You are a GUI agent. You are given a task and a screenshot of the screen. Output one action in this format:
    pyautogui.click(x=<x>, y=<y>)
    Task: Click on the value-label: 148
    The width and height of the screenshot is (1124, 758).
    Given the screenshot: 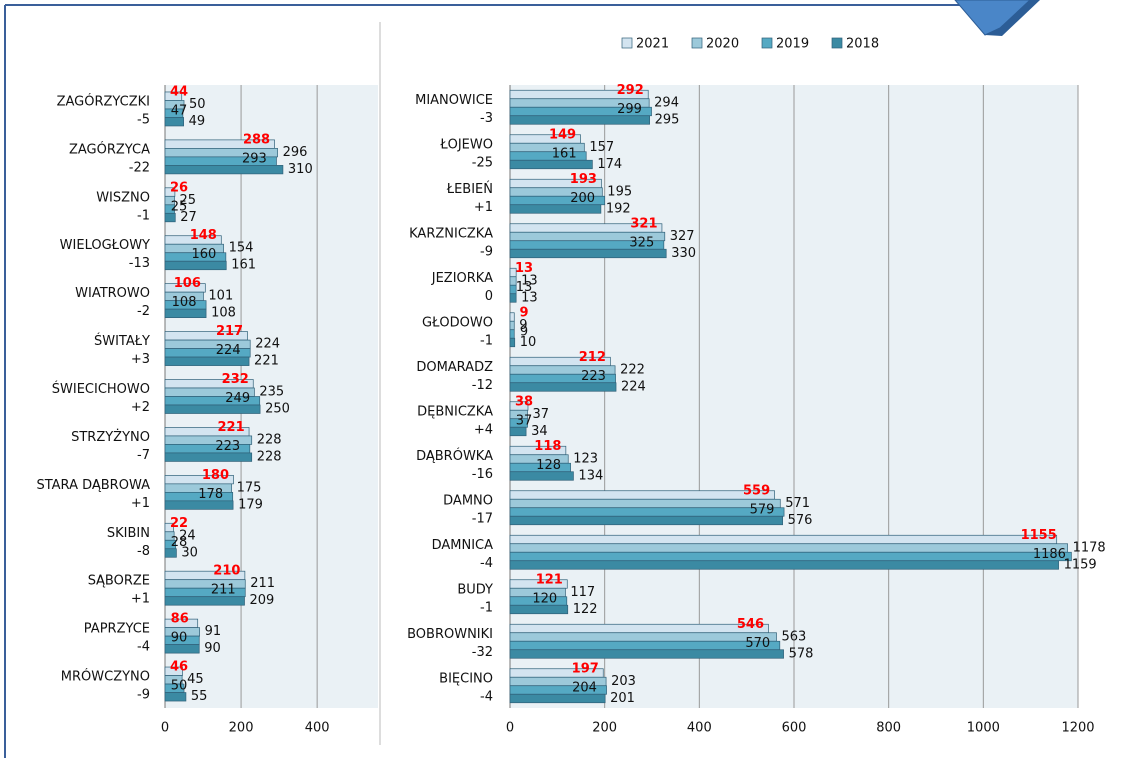 What is the action you would take?
    pyautogui.click(x=203, y=235)
    